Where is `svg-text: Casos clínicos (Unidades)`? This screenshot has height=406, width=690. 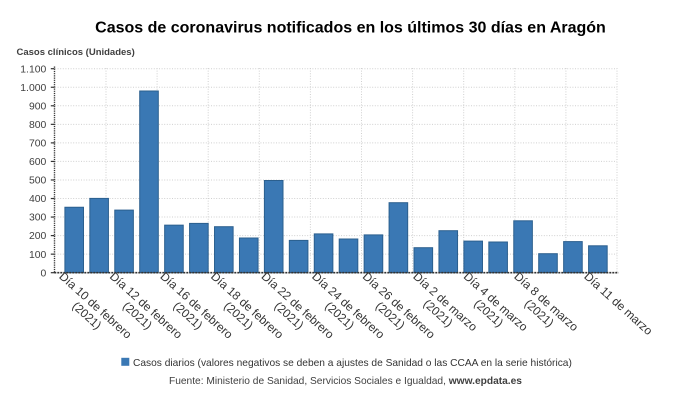 svg-text: Casos clínicos (Unidades) is located at coordinates (76, 52).